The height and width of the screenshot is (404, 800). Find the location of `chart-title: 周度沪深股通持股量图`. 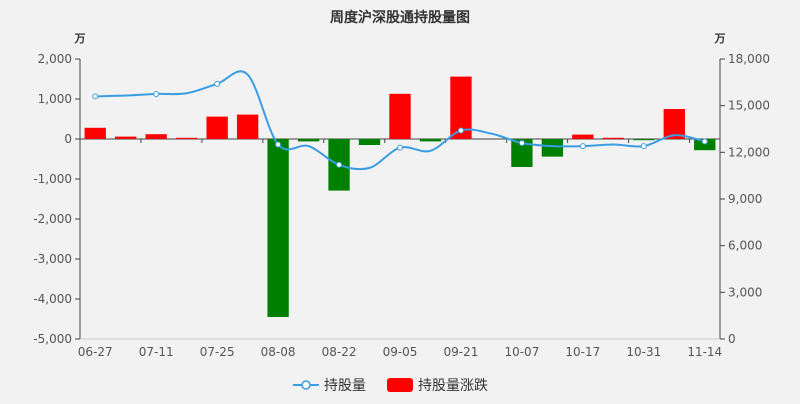

chart-title: 周度沪深股通持股量图 is located at coordinates (400, 17).